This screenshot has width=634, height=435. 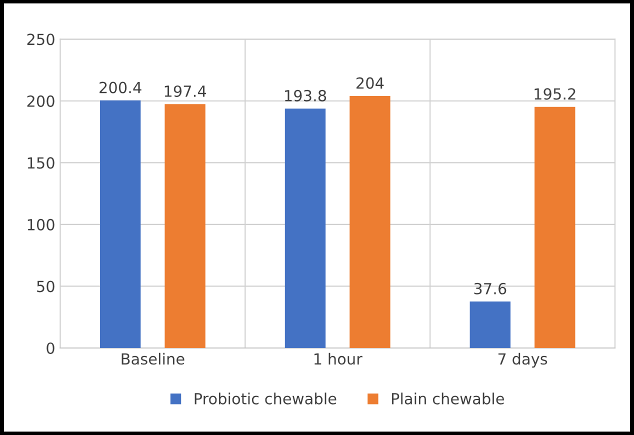 I want to click on y-tick-label: 150, so click(x=41, y=163).